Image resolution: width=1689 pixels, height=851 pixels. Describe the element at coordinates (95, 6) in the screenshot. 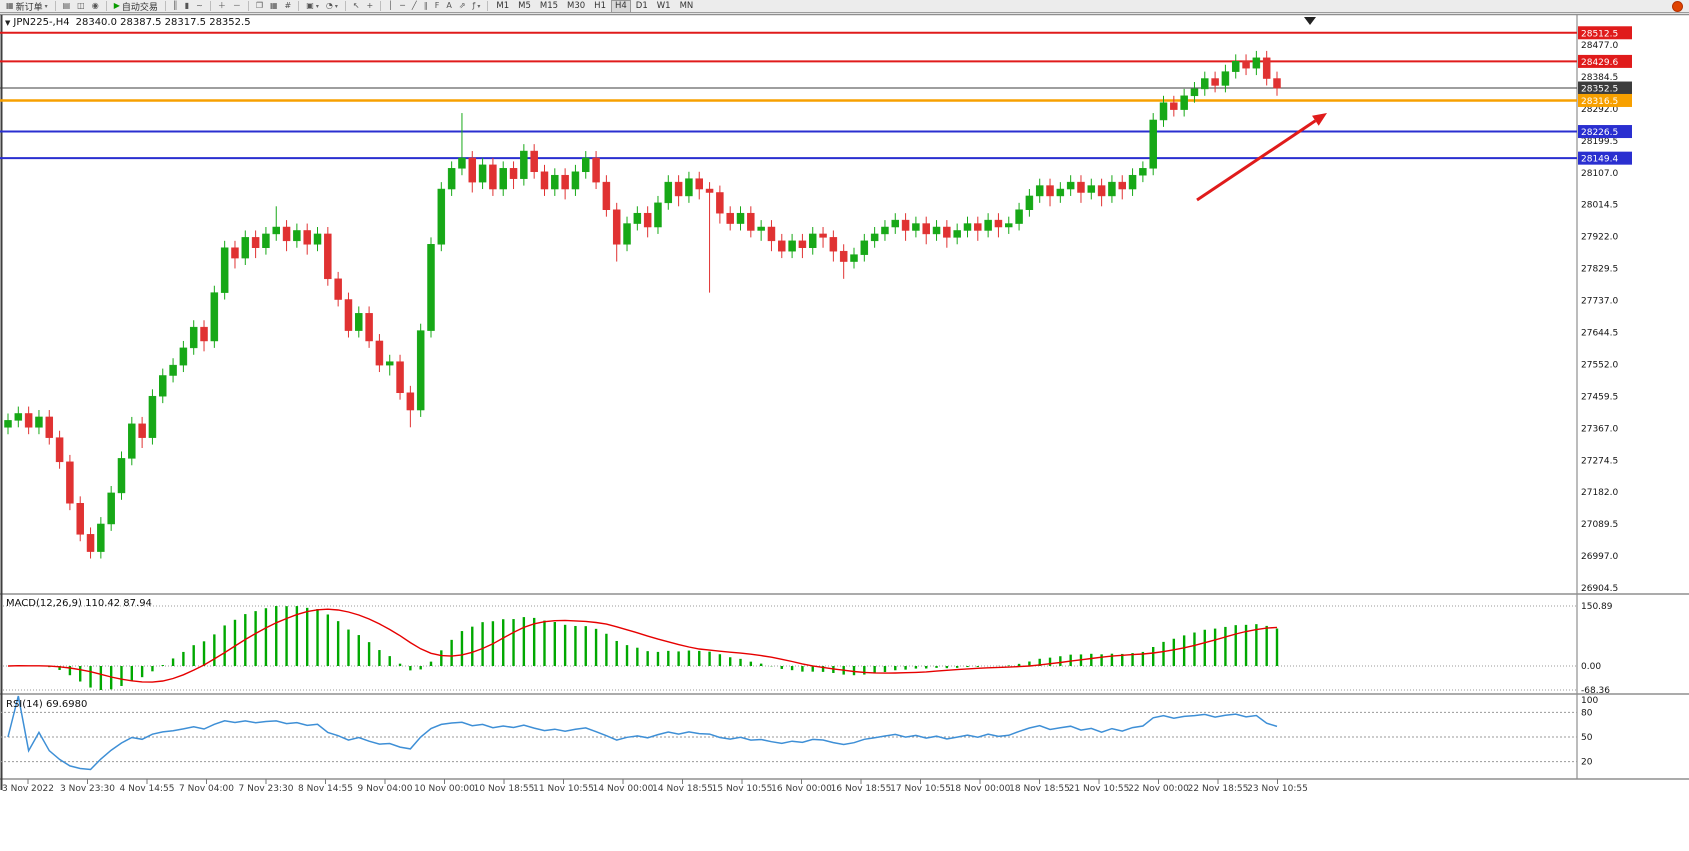

I see `navigator-button: ◉` at that location.